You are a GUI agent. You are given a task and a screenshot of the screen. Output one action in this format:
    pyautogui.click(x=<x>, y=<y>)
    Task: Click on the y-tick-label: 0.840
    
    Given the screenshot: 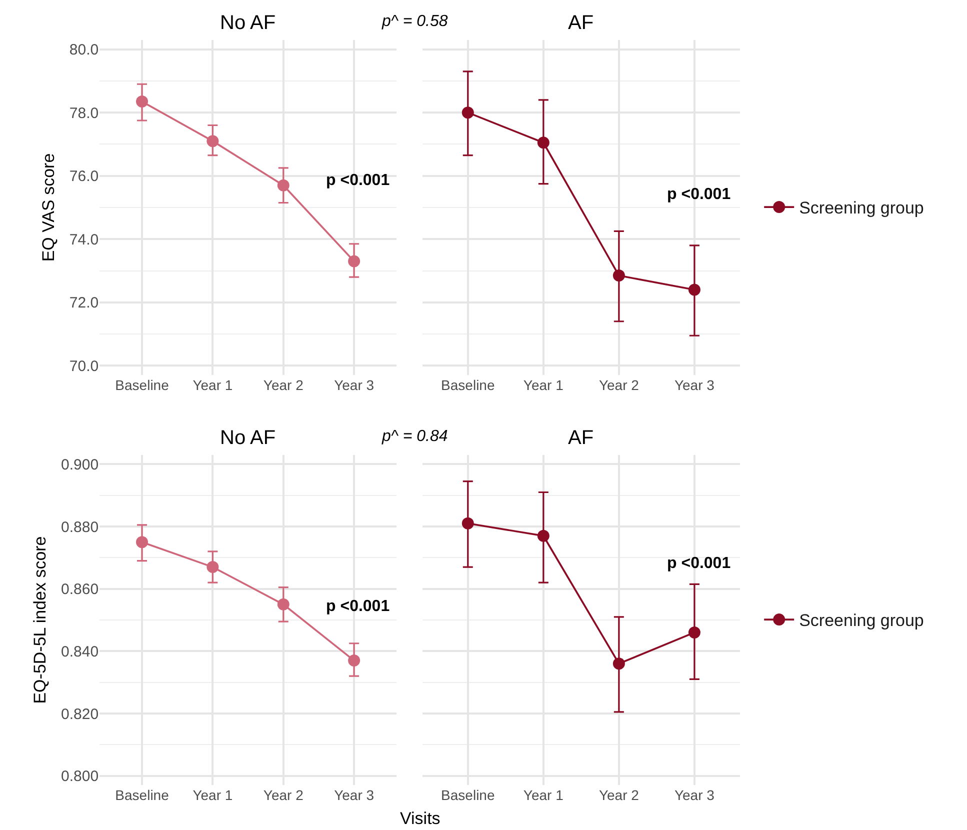 What is the action you would take?
    pyautogui.click(x=80, y=651)
    